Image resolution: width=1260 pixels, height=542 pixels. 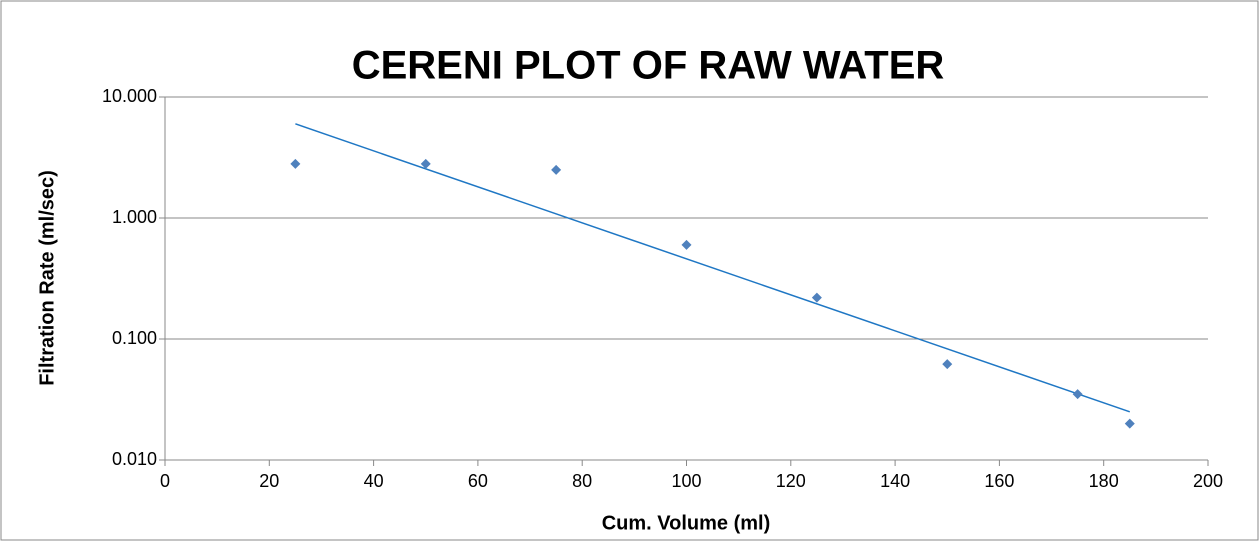 What do you see at coordinates (1104, 481) in the screenshot?
I see `x-tick-label: 180` at bounding box center [1104, 481].